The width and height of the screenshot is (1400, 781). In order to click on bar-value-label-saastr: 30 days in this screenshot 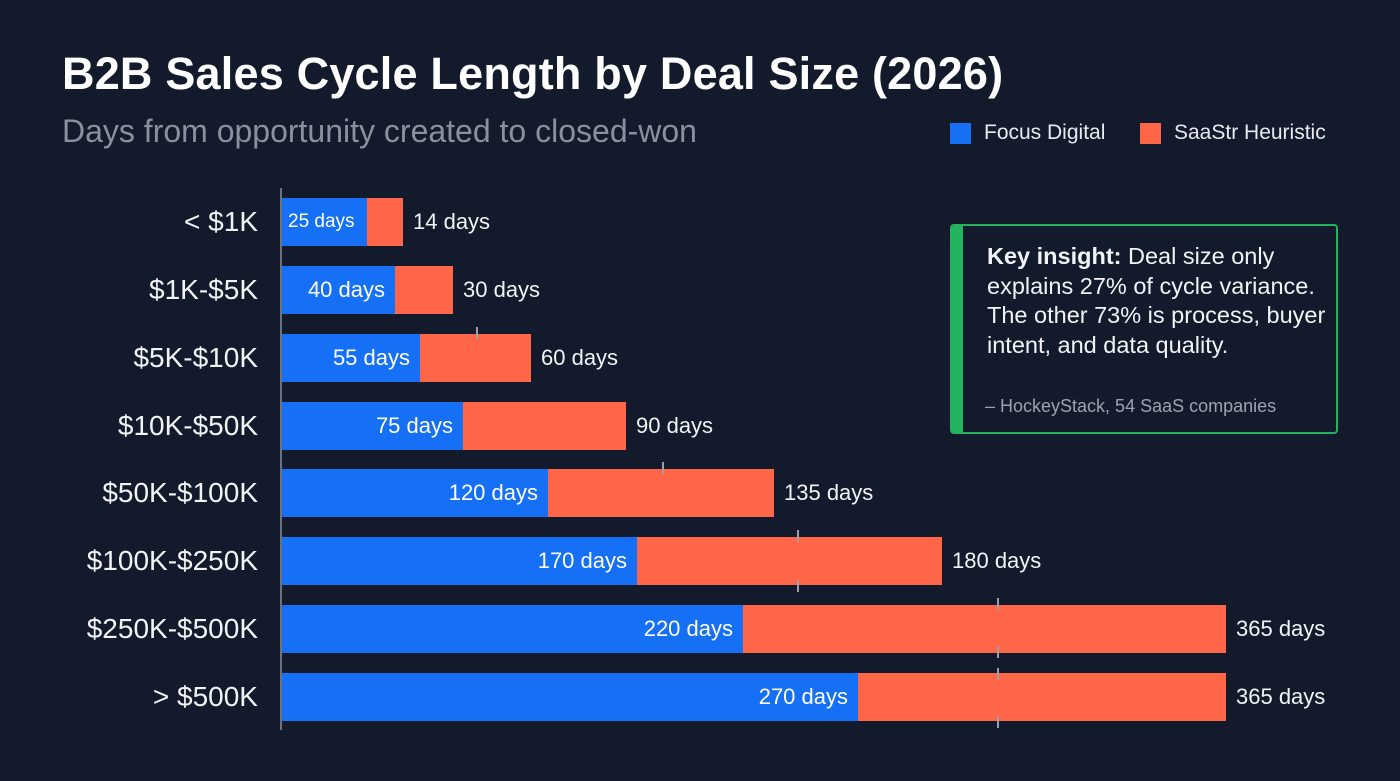, I will do `click(502, 289)`.